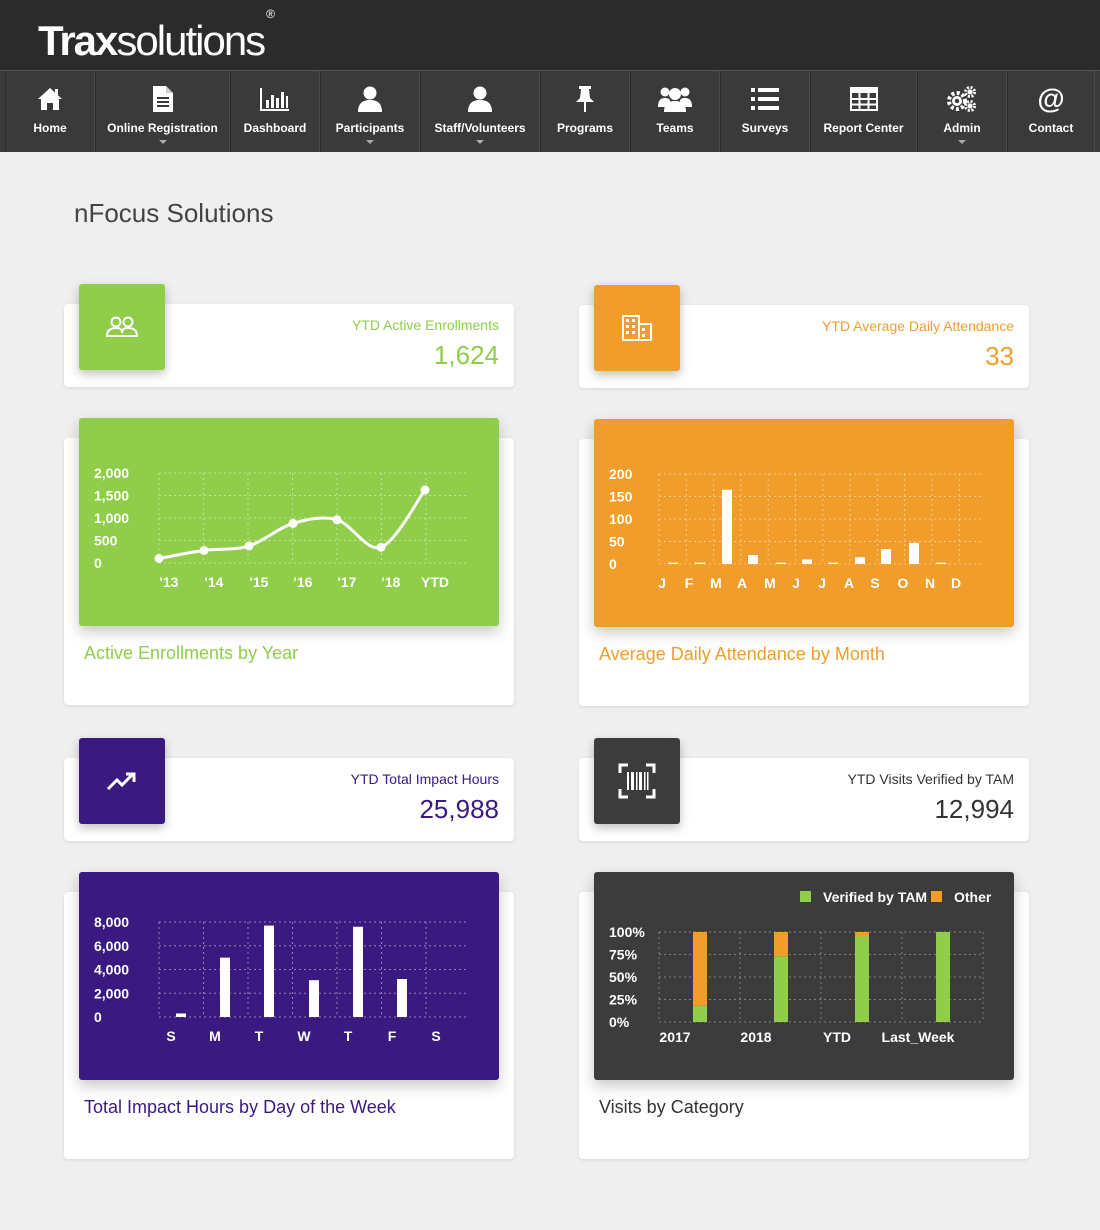  What do you see at coordinates (550, 35) in the screenshot?
I see `top-header: Traxsolutions®` at bounding box center [550, 35].